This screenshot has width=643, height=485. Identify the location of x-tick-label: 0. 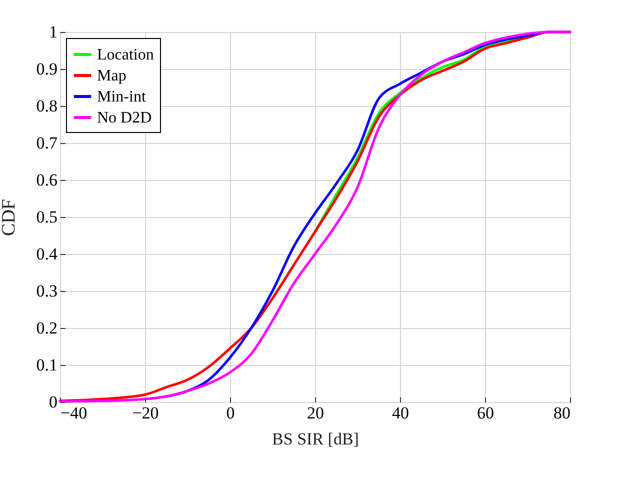
(230, 413).